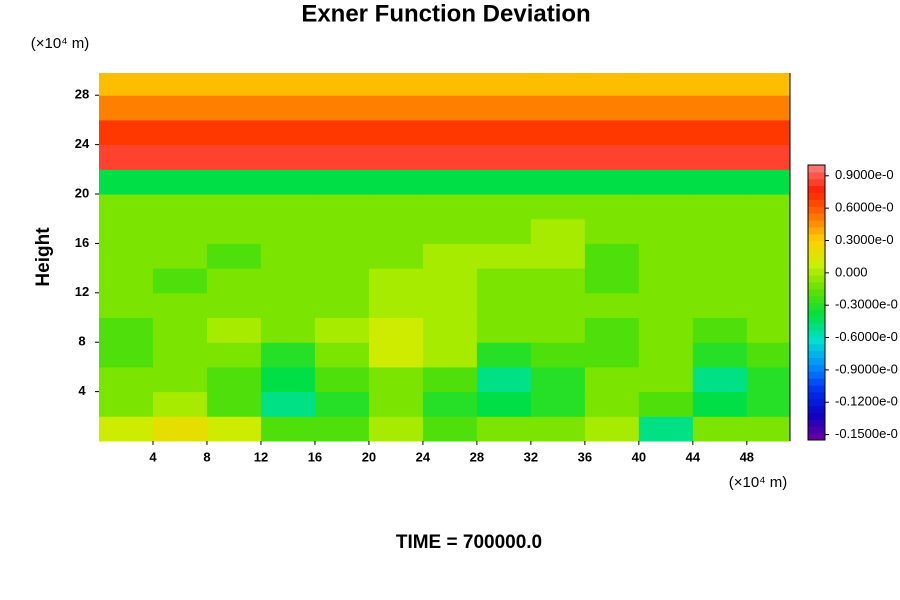  What do you see at coordinates (866, 368) in the screenshot?
I see `colorbar-tick-label: -0.9000e-0` at bounding box center [866, 368].